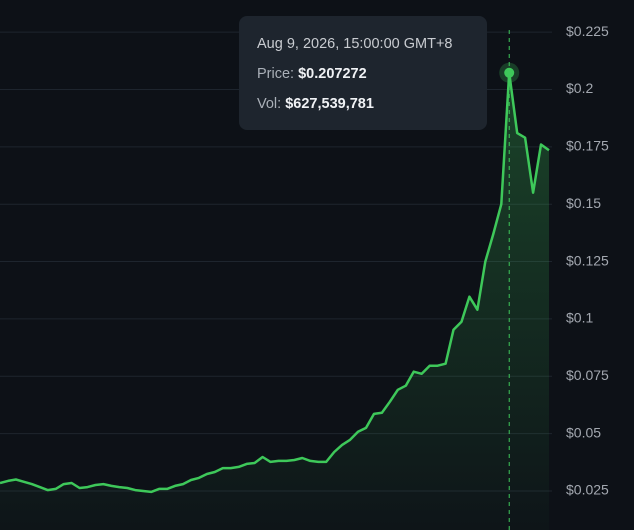 The image size is (634, 530). What do you see at coordinates (276, 74) in the screenshot?
I see `price-label: Price:` at bounding box center [276, 74].